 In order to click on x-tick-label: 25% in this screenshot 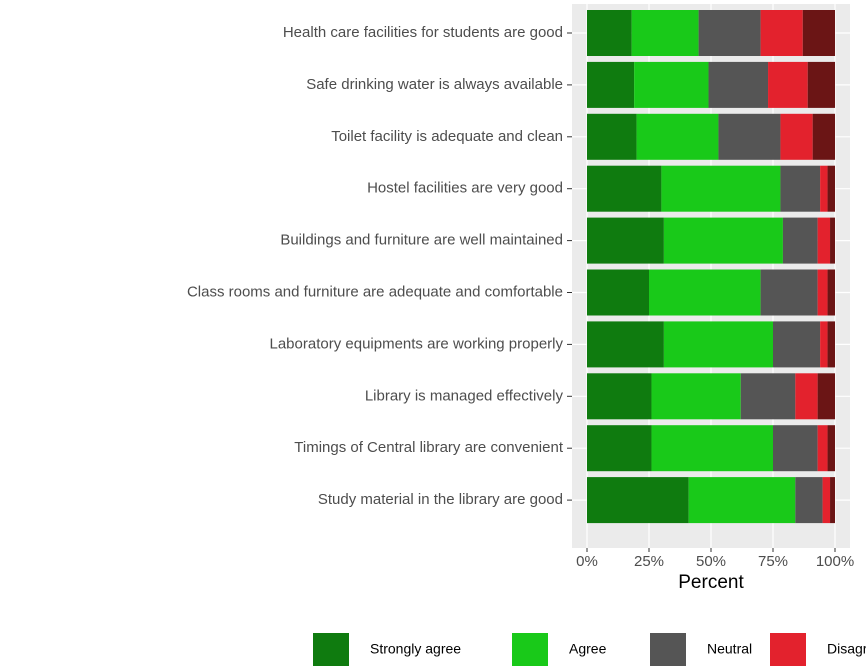, I will do `click(649, 561)`.